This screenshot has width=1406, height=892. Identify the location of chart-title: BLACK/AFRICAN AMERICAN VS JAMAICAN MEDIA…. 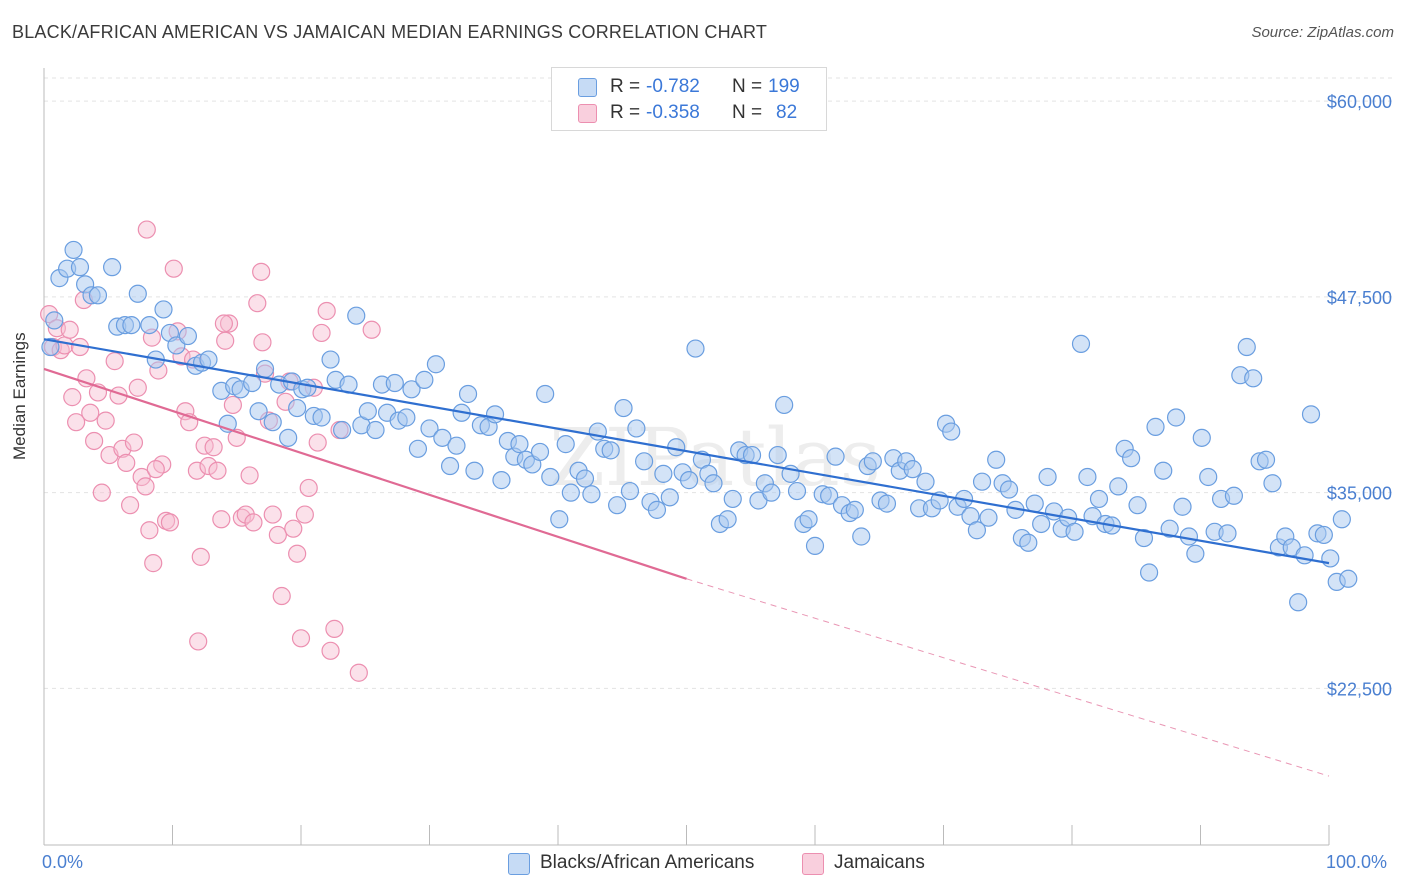
(390, 32).